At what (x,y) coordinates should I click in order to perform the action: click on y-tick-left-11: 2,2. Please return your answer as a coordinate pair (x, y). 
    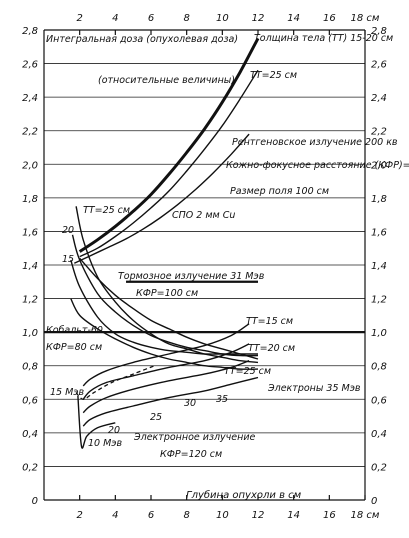
    Looking at the image, I should click on (30, 132).